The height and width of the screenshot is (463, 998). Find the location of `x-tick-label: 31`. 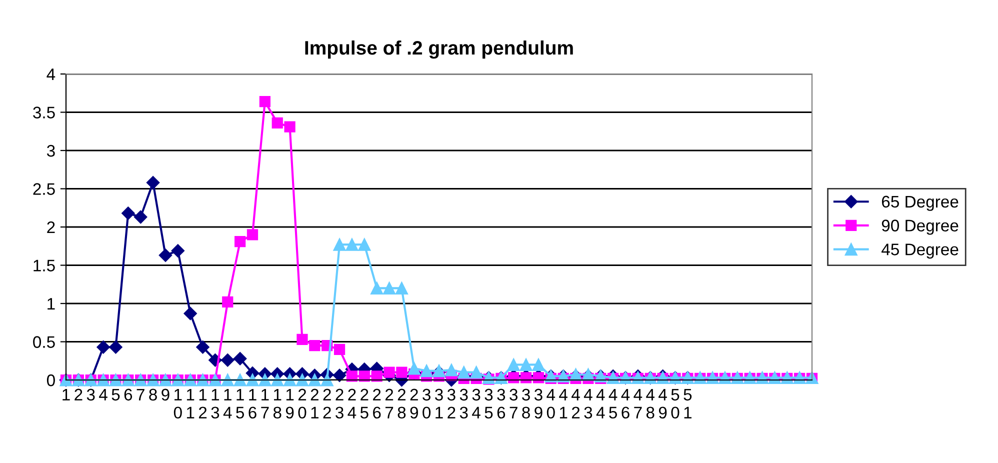

x-tick-label: 31 is located at coordinates (439, 403).